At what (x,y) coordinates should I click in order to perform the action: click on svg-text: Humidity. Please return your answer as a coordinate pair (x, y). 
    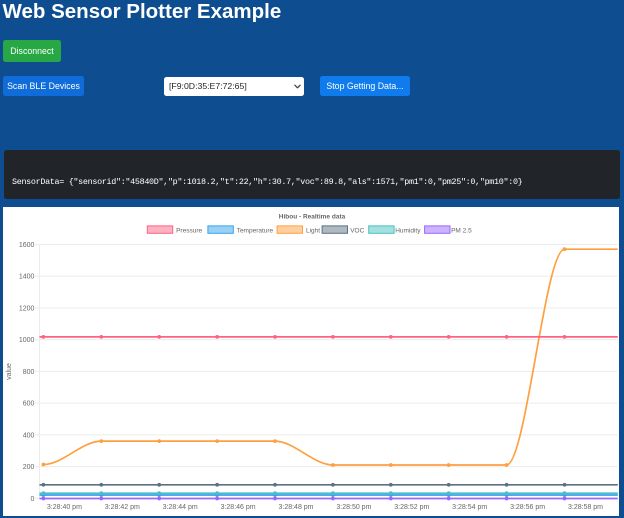
    Looking at the image, I should click on (408, 231).